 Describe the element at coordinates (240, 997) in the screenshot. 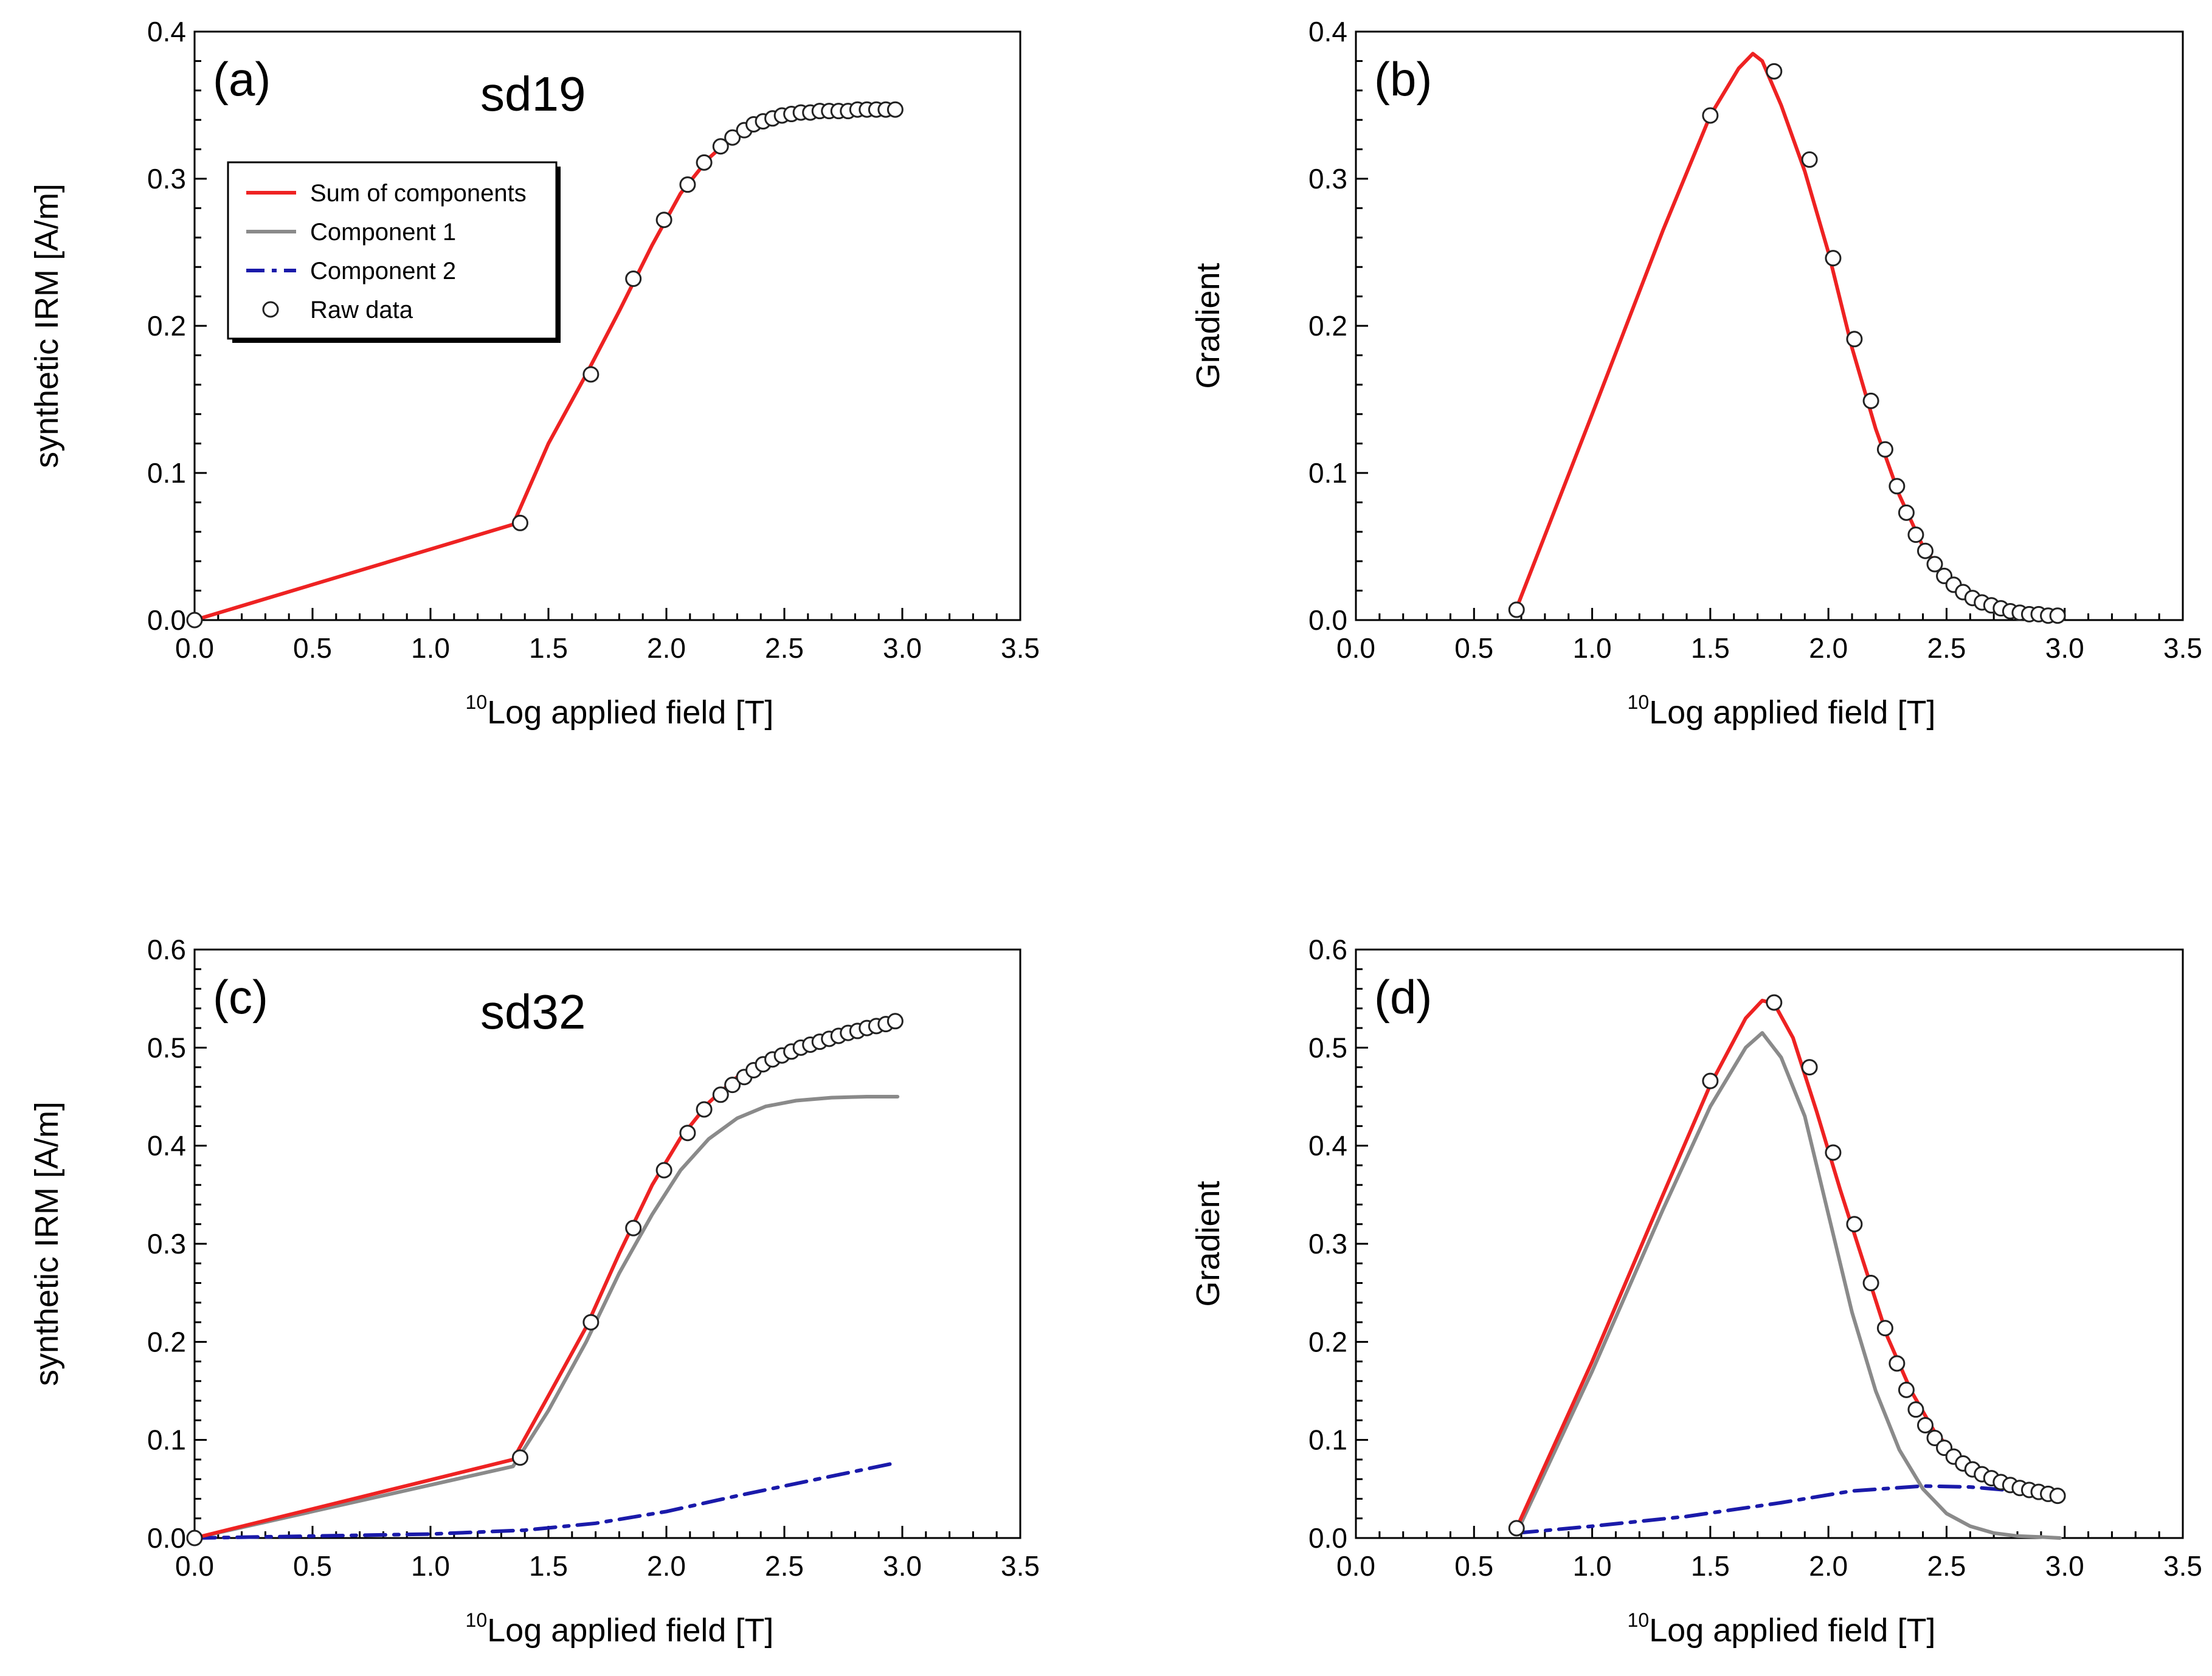

I see `panel-letter: (c)` at that location.